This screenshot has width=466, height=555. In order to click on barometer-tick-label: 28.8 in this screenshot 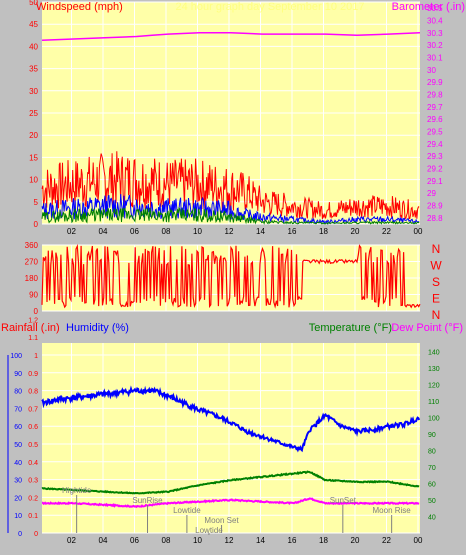, I will do `click(435, 218)`.